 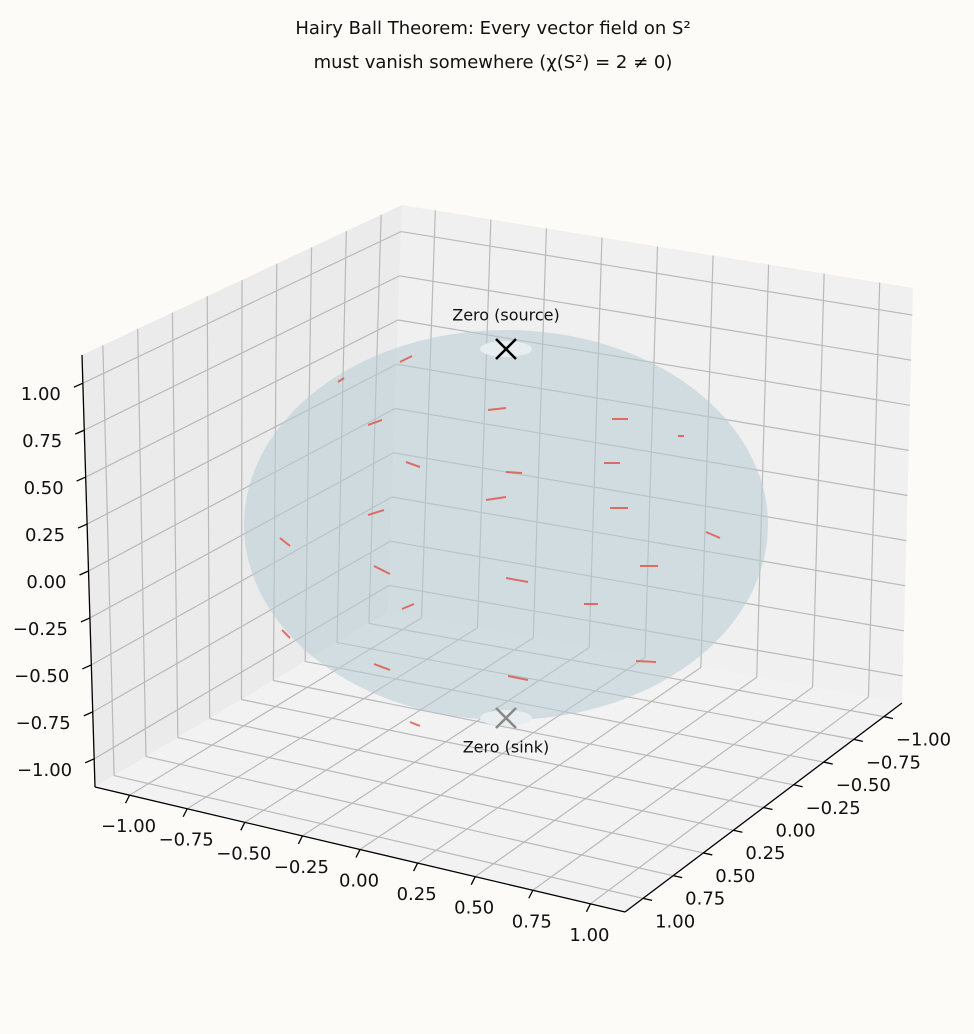 I want to click on x-tick-label: 0.00, so click(x=359, y=881).